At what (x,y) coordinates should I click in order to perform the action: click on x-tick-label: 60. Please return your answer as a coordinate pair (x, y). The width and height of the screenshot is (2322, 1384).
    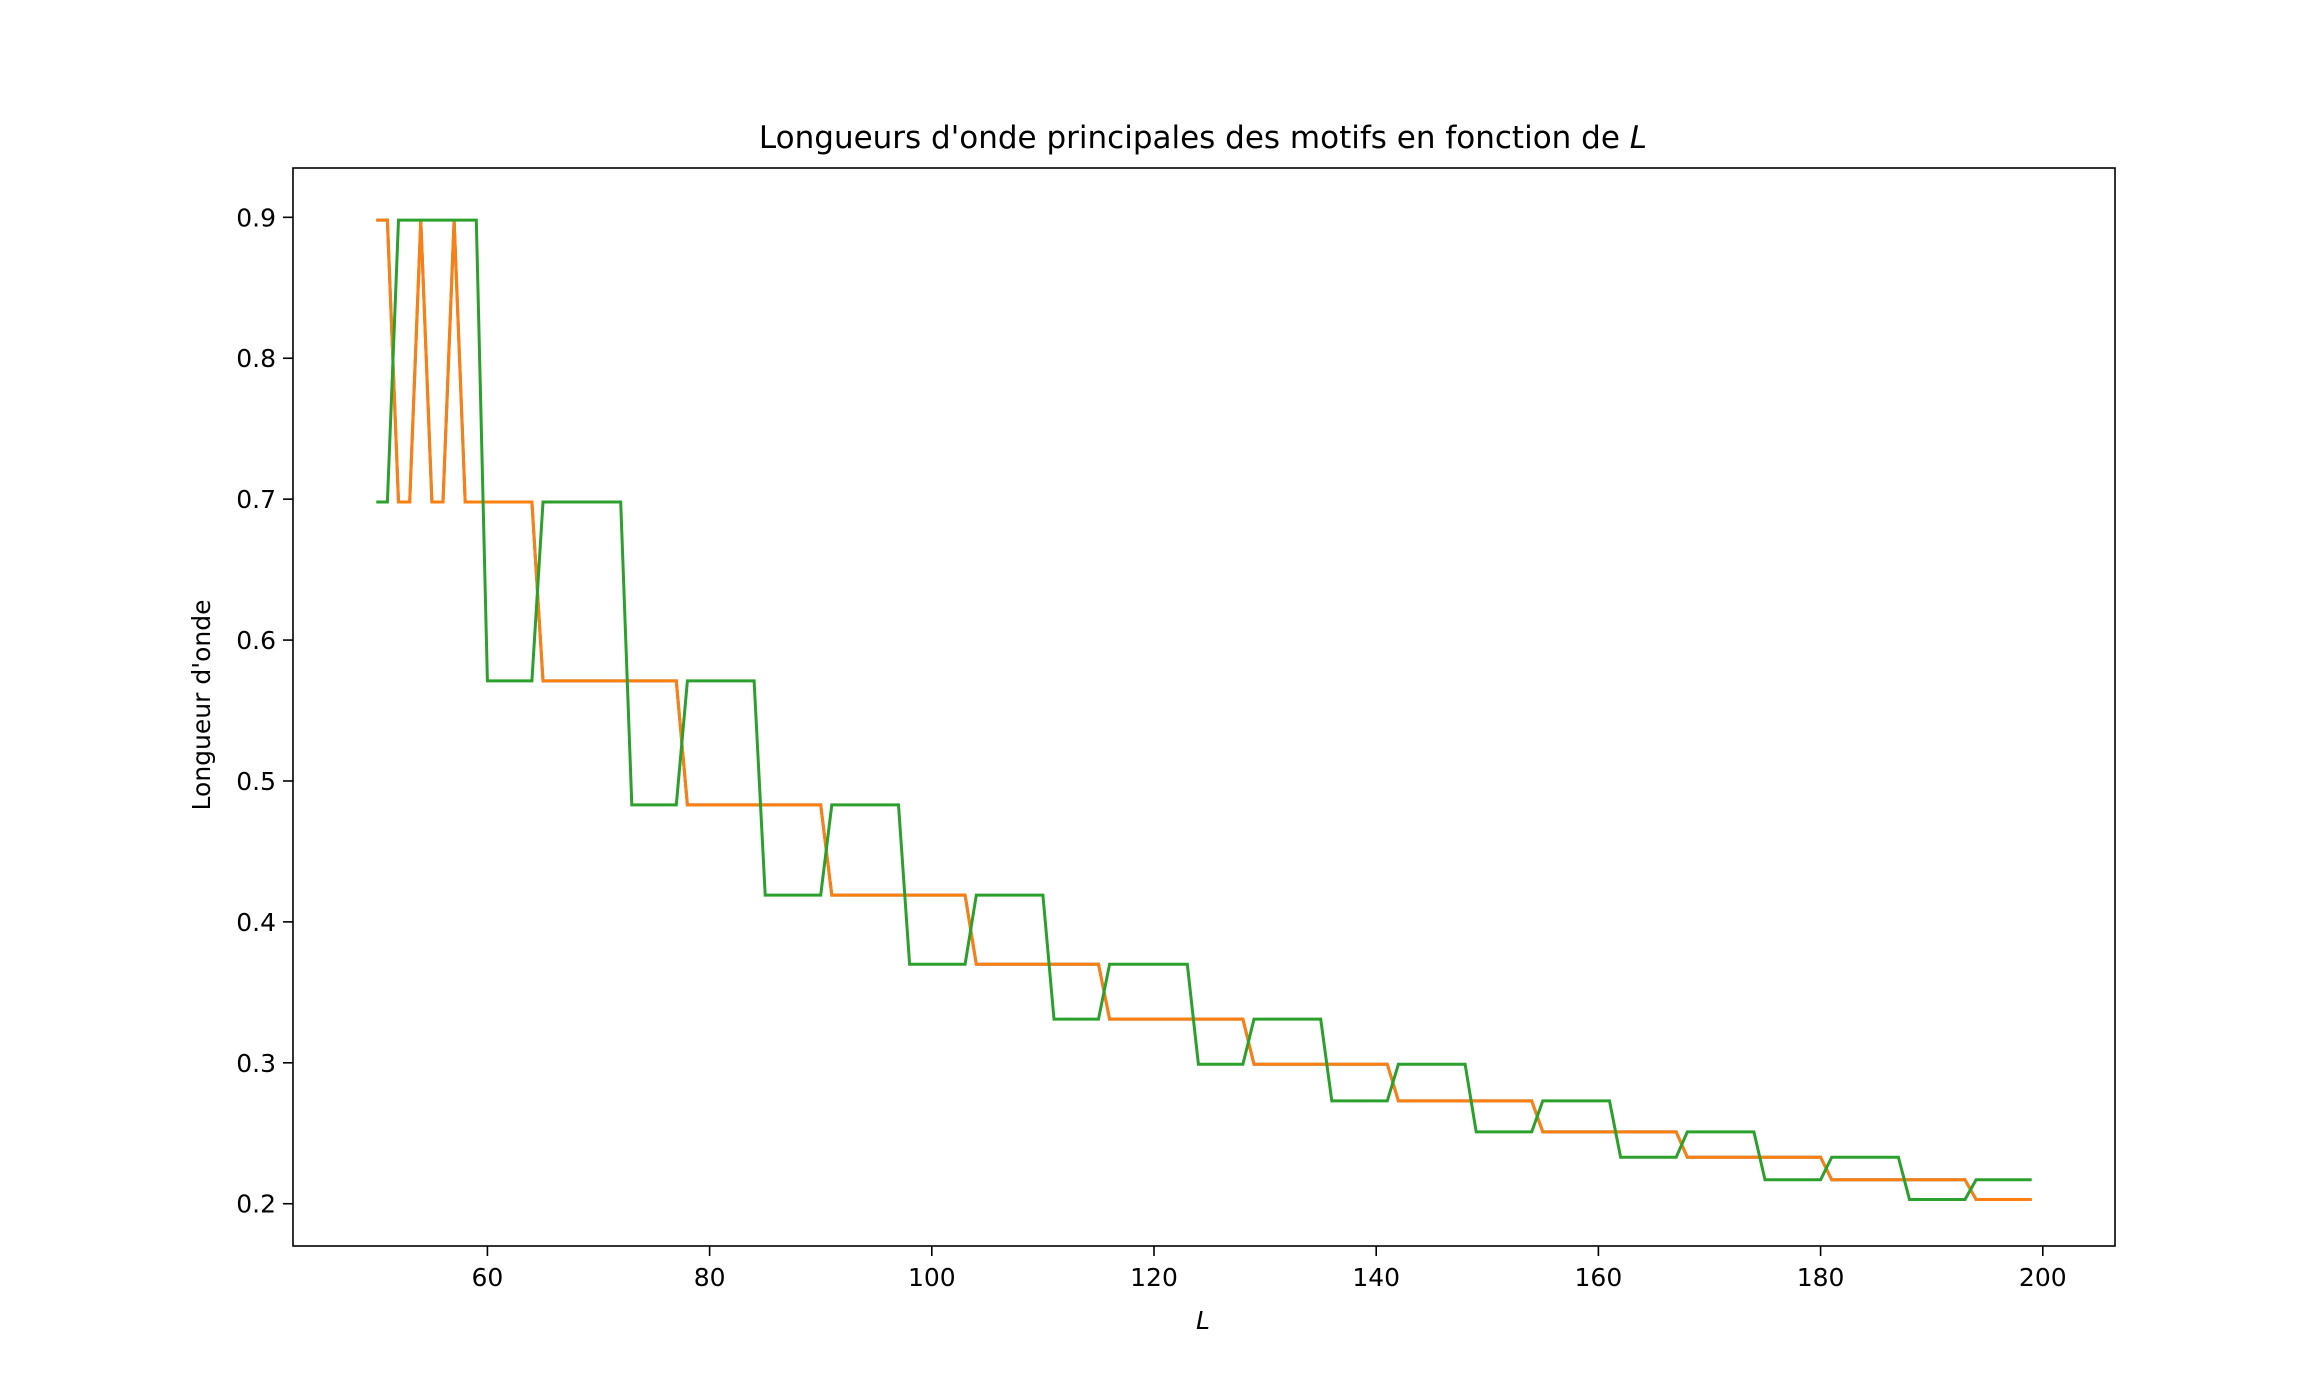
    Looking at the image, I should click on (488, 1277).